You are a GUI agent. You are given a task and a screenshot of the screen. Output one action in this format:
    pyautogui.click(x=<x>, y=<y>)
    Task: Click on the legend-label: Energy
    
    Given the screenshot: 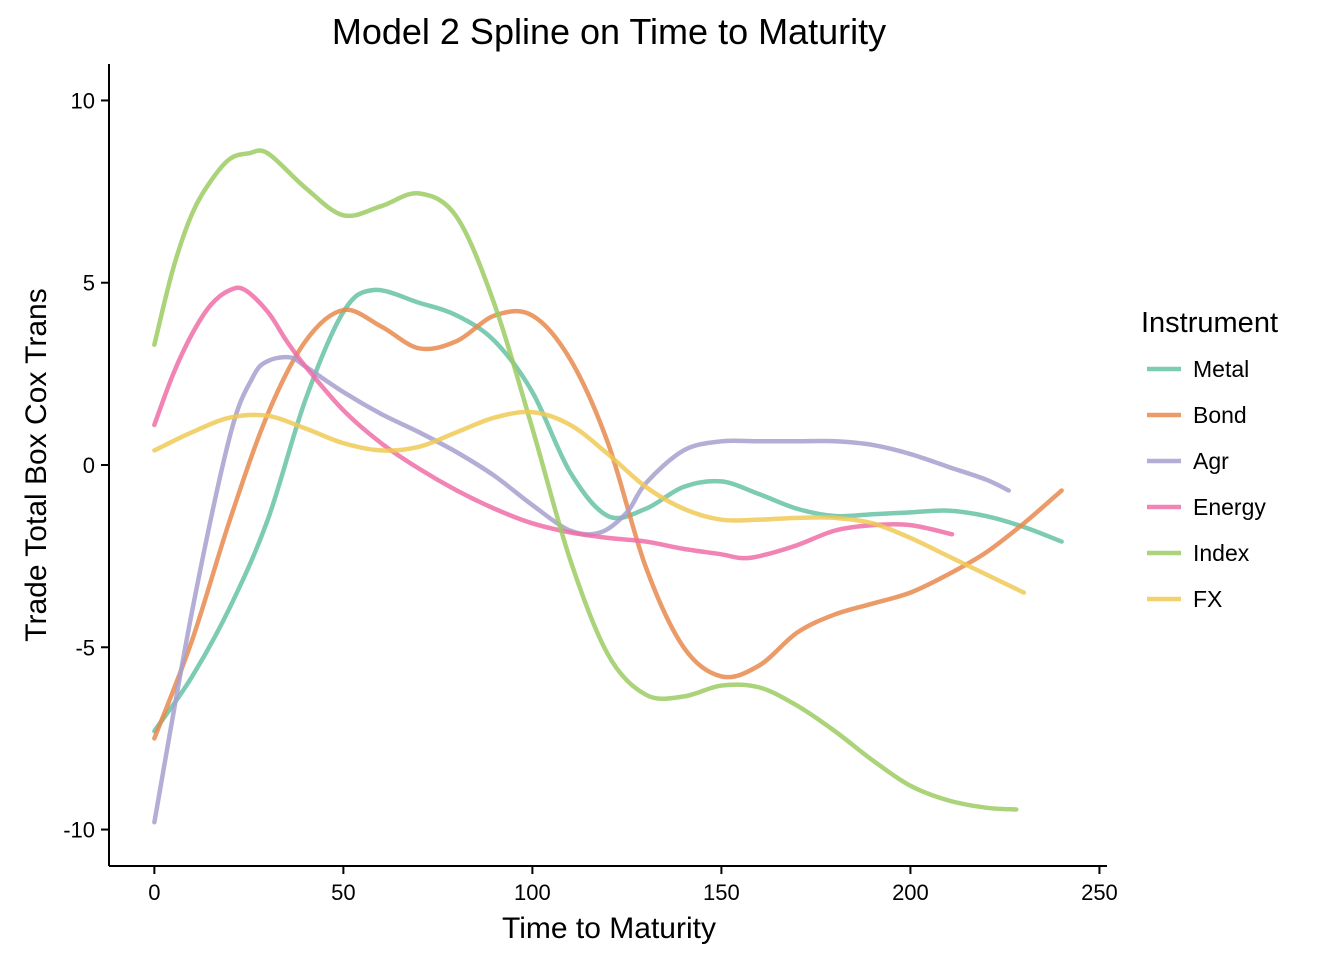 What is the action you would take?
    pyautogui.click(x=1229, y=507)
    